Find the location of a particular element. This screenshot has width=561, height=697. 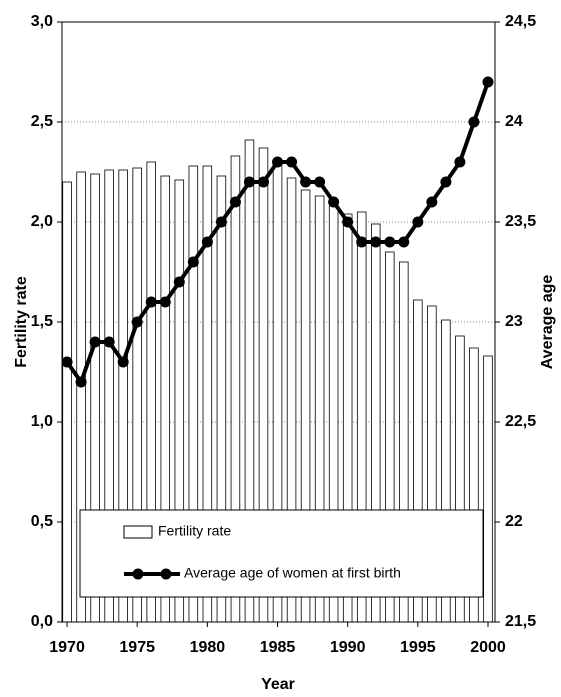

y-tick-label: 0,0 is located at coordinates (42, 621).